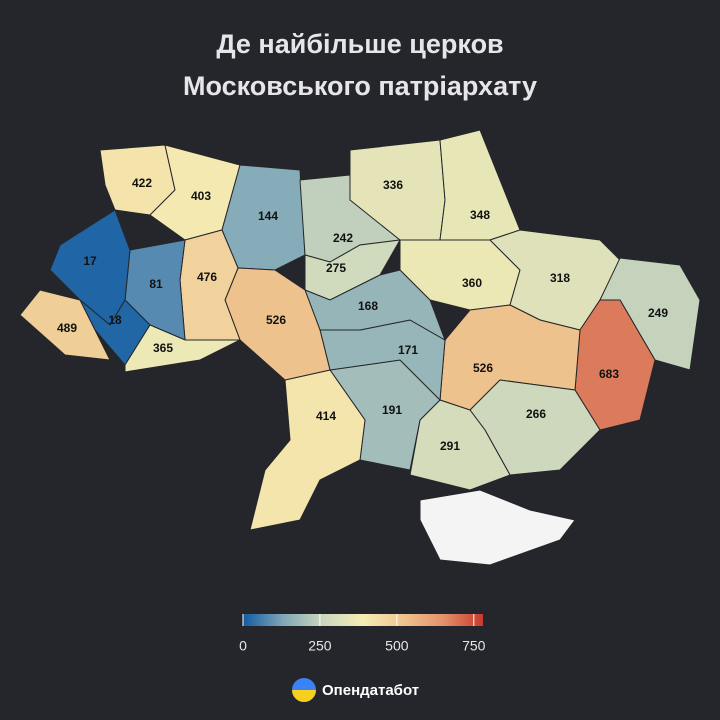 The height and width of the screenshot is (720, 720). I want to click on region-value: 422, so click(142, 183).